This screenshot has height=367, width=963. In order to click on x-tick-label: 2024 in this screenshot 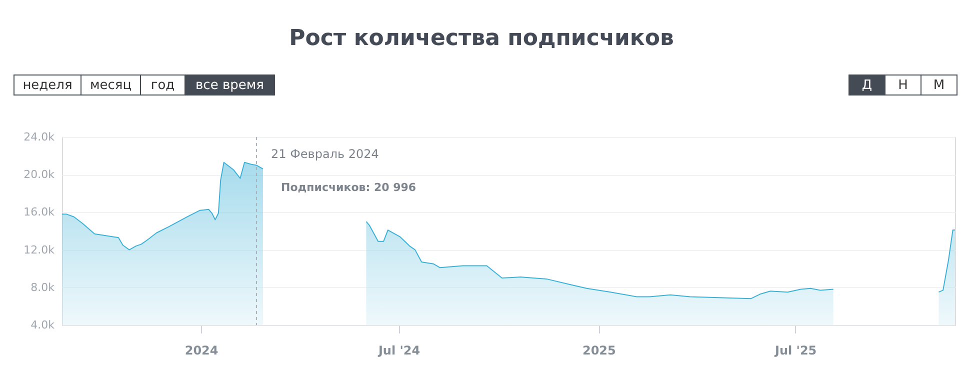, I will do `click(201, 351)`.